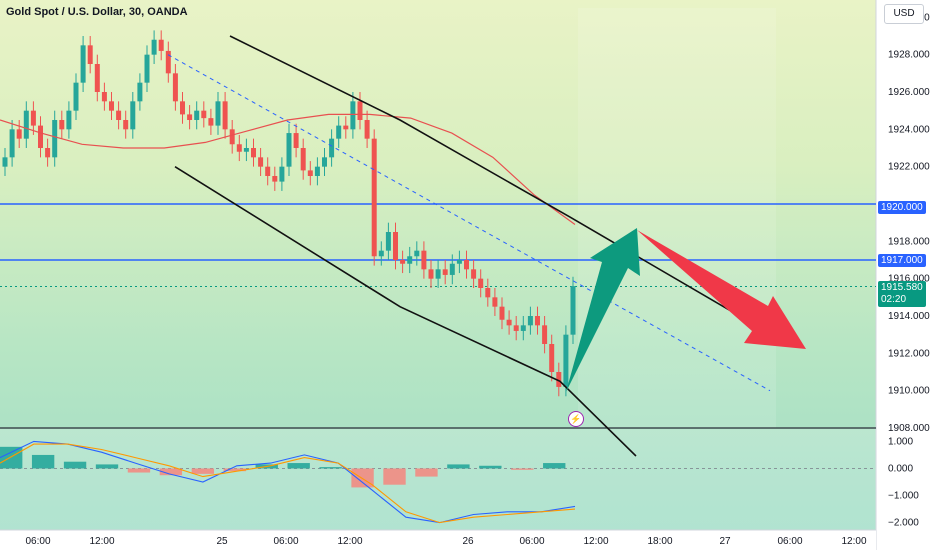  Describe the element at coordinates (902, 260) in the screenshot. I see `resistance-lower-label: 1917.000` at that location.